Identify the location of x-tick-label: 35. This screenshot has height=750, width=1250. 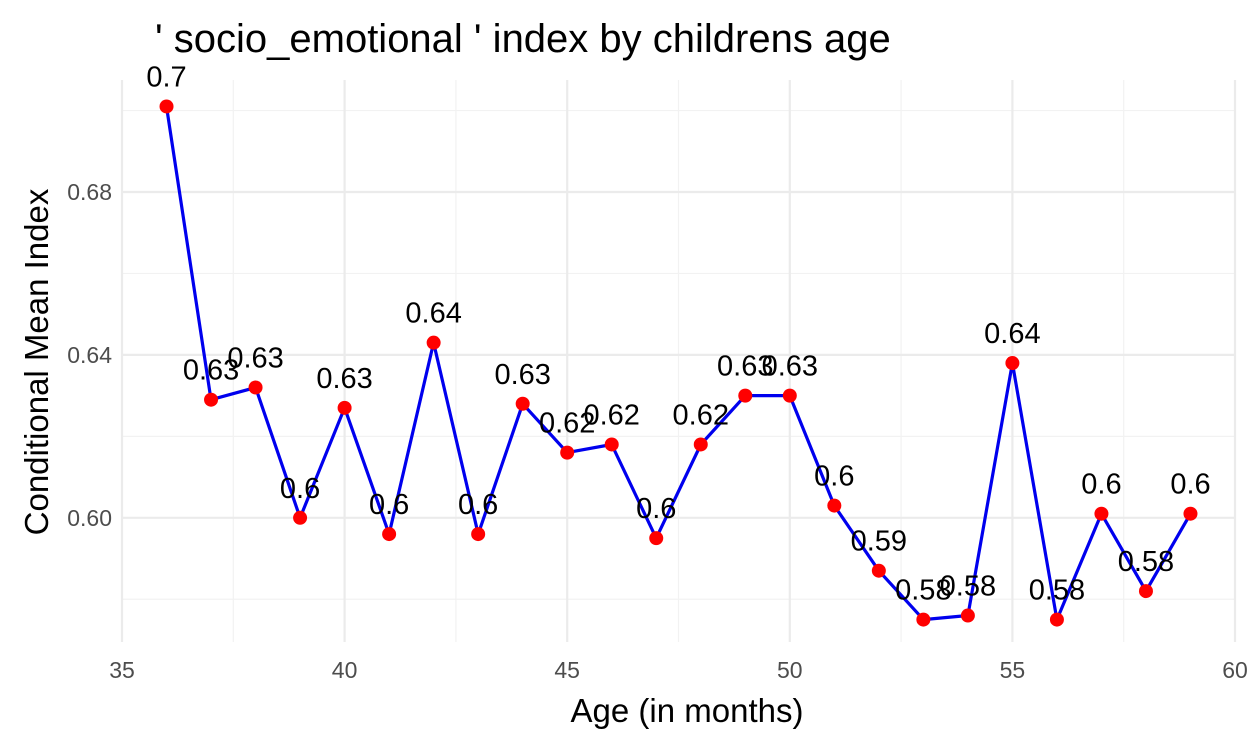
(122, 670).